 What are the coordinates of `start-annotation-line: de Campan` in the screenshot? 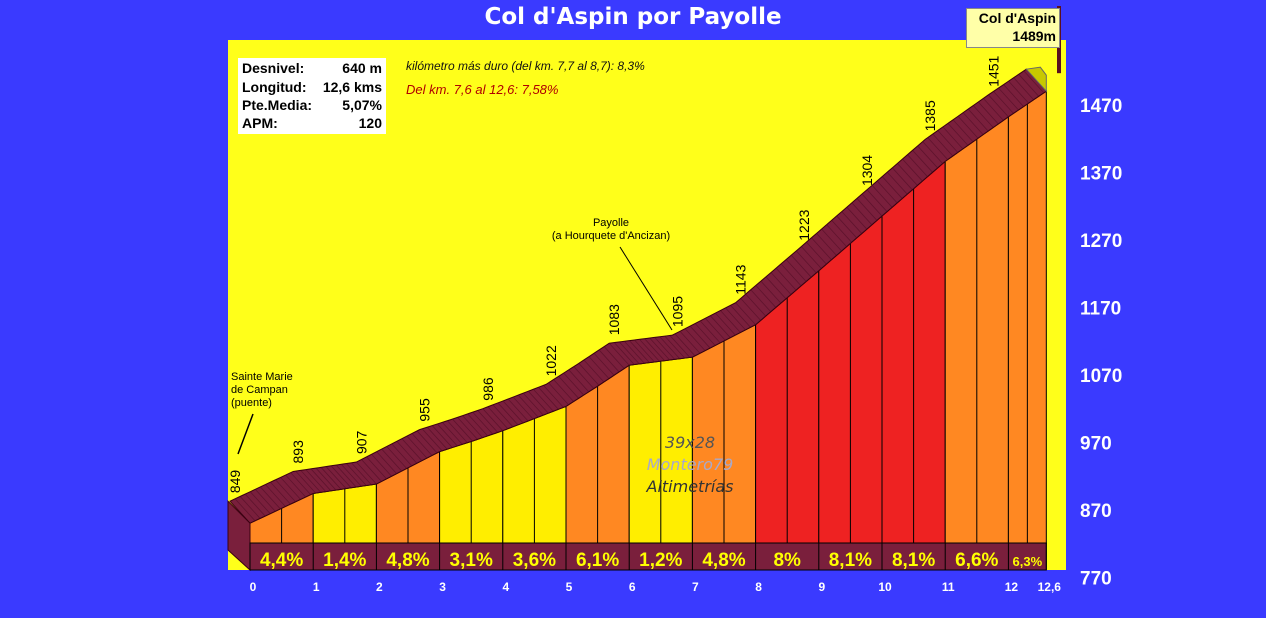 It's located at (259, 390).